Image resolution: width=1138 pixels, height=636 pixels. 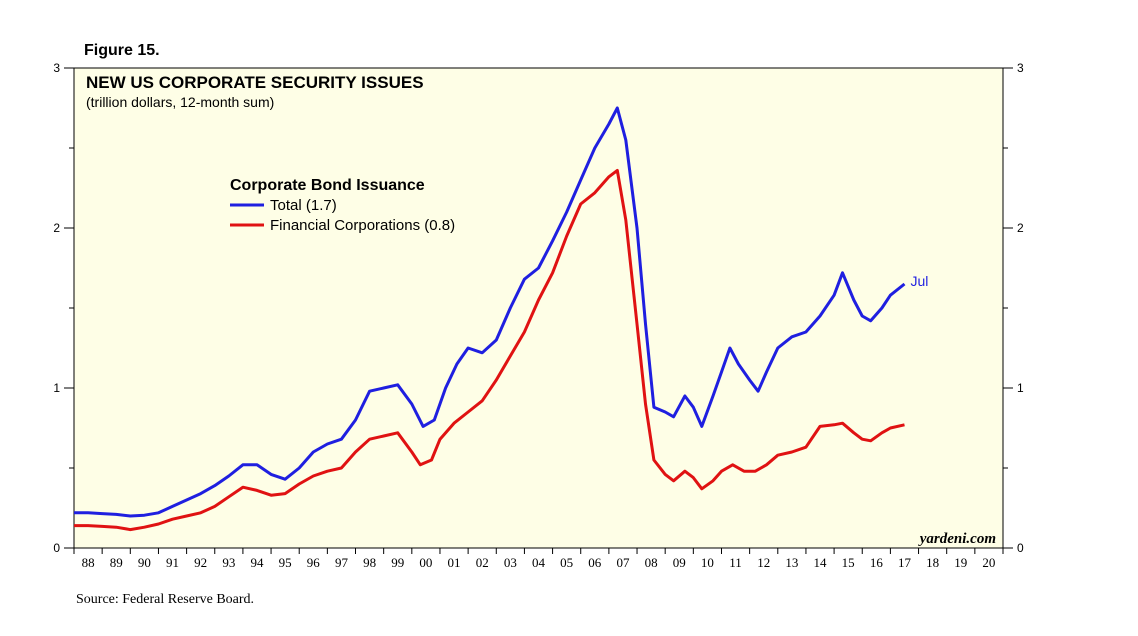 I want to click on legend-label-financial: Financial Corporations (0.8), so click(x=362, y=225).